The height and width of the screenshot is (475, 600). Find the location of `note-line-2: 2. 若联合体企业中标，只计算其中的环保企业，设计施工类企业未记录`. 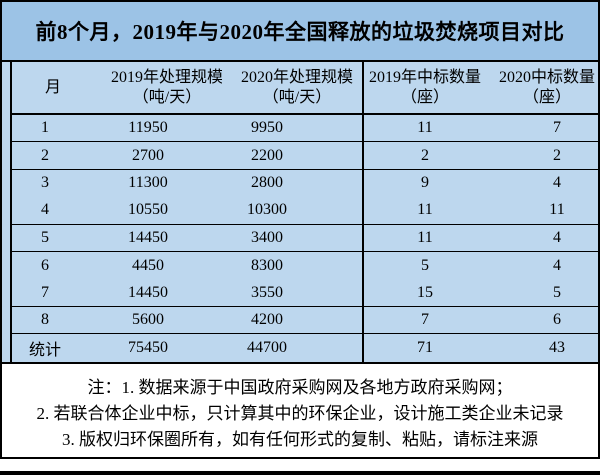

note-line-2: 2. 若联合体企业中标，只计算其中的环保企业，设计施工类企业未记录 is located at coordinates (300, 413).